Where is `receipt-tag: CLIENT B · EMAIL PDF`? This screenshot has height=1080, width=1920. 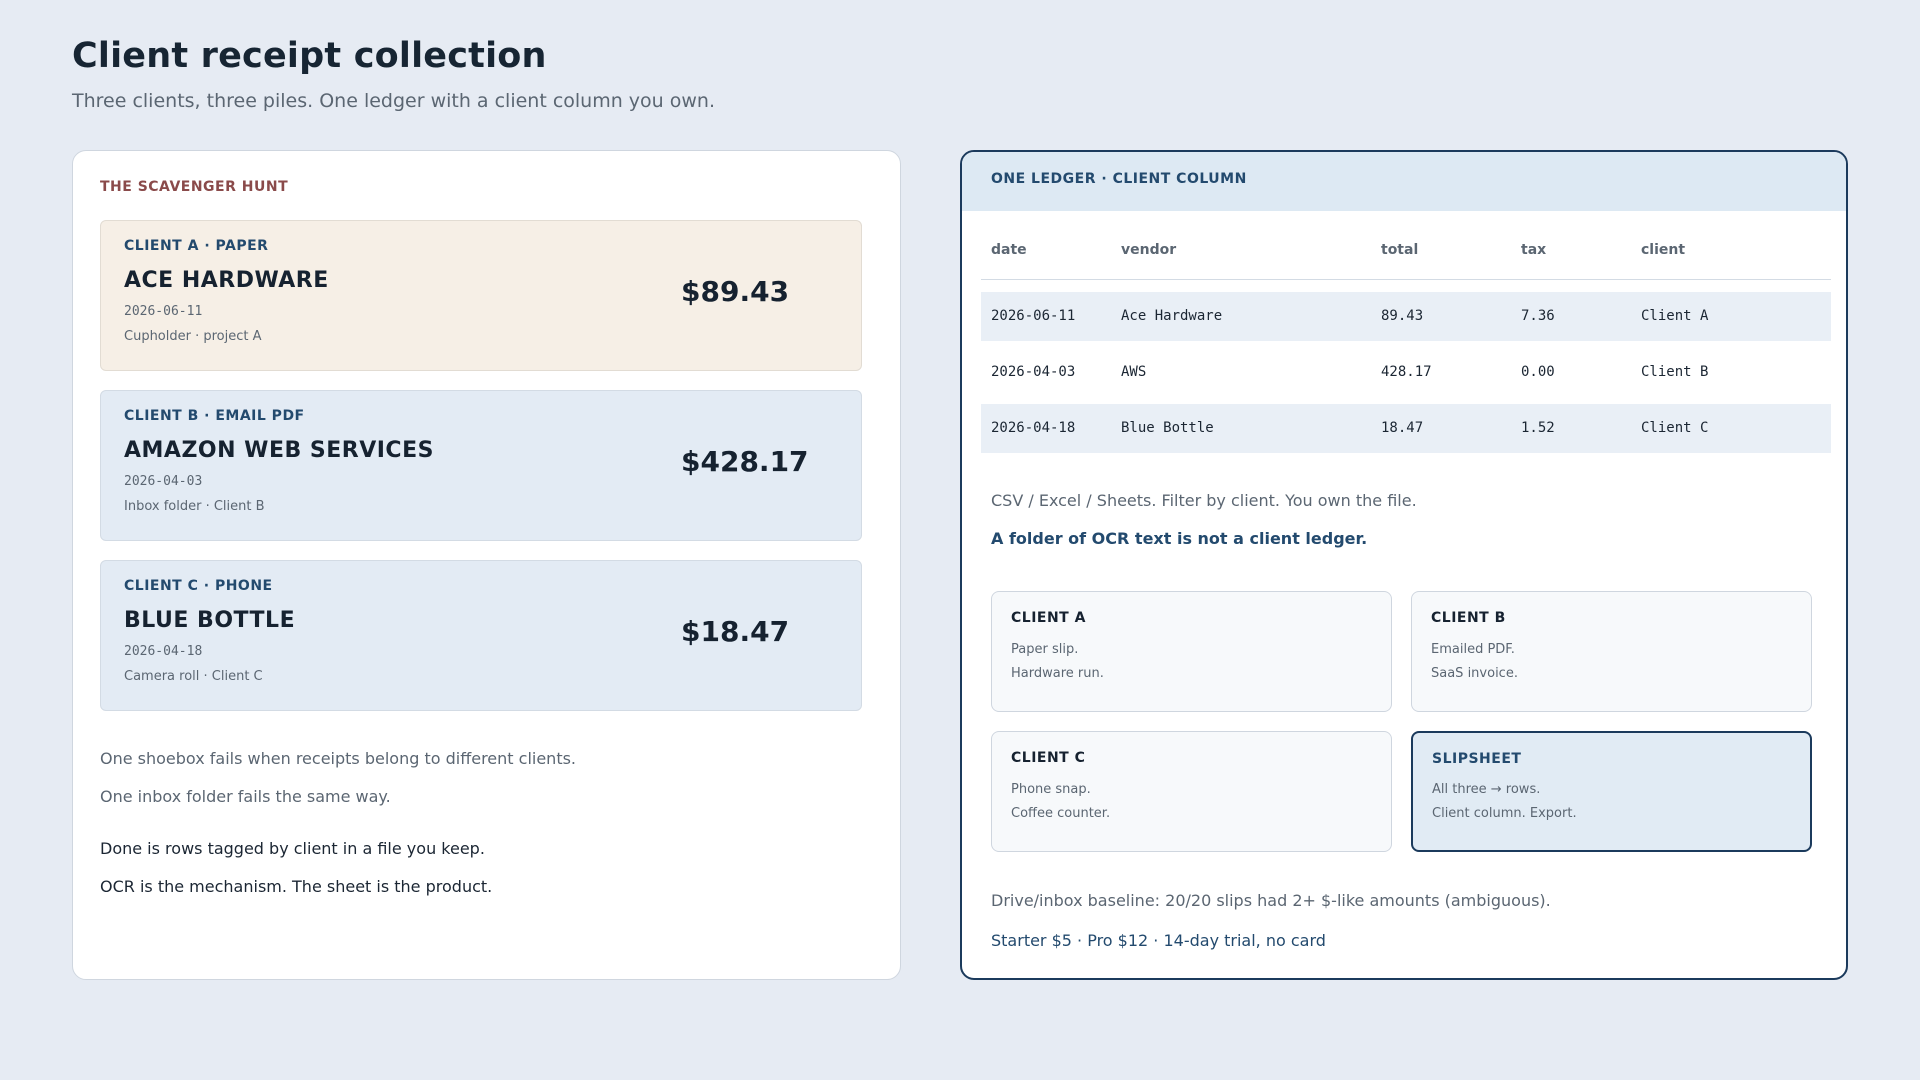
receipt-tag: CLIENT B · EMAIL PDF is located at coordinates (214, 416).